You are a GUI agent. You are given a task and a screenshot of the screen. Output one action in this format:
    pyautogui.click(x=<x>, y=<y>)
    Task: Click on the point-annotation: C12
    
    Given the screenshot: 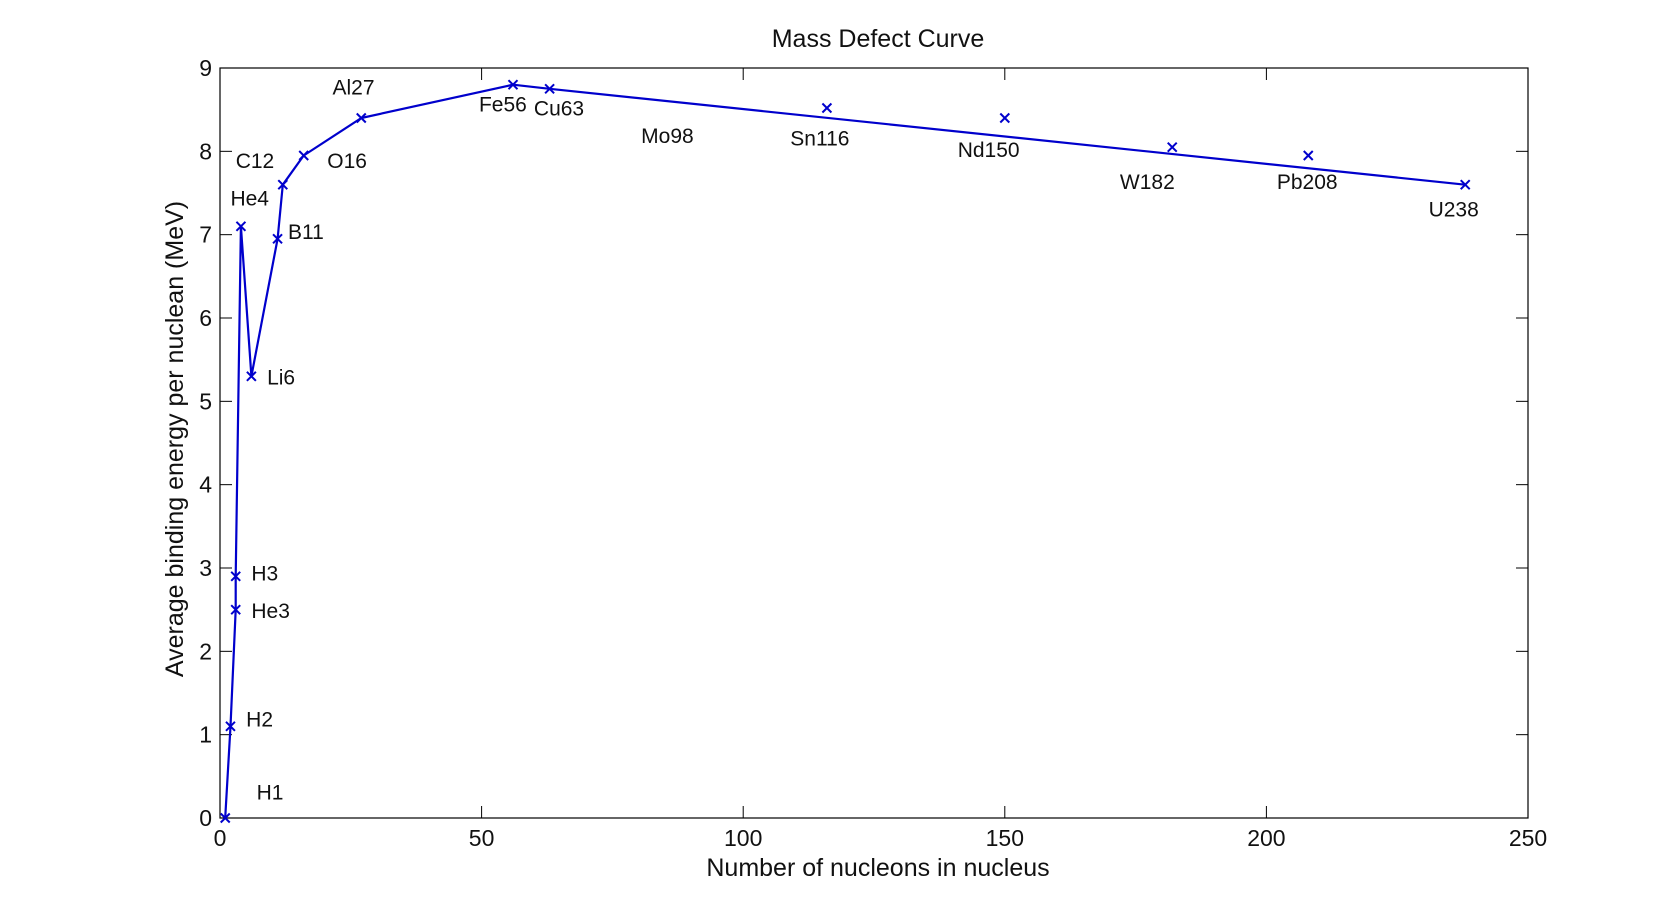 What is the action you would take?
    pyautogui.click(x=255, y=161)
    